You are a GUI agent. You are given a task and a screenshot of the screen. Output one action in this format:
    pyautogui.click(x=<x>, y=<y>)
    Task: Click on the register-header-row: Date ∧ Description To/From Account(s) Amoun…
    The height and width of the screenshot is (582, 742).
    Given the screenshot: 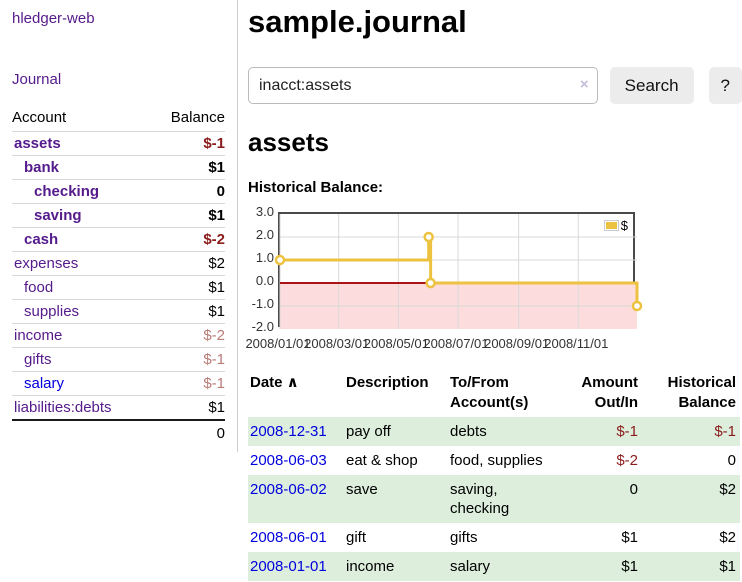 What is the action you would take?
    pyautogui.click(x=494, y=393)
    